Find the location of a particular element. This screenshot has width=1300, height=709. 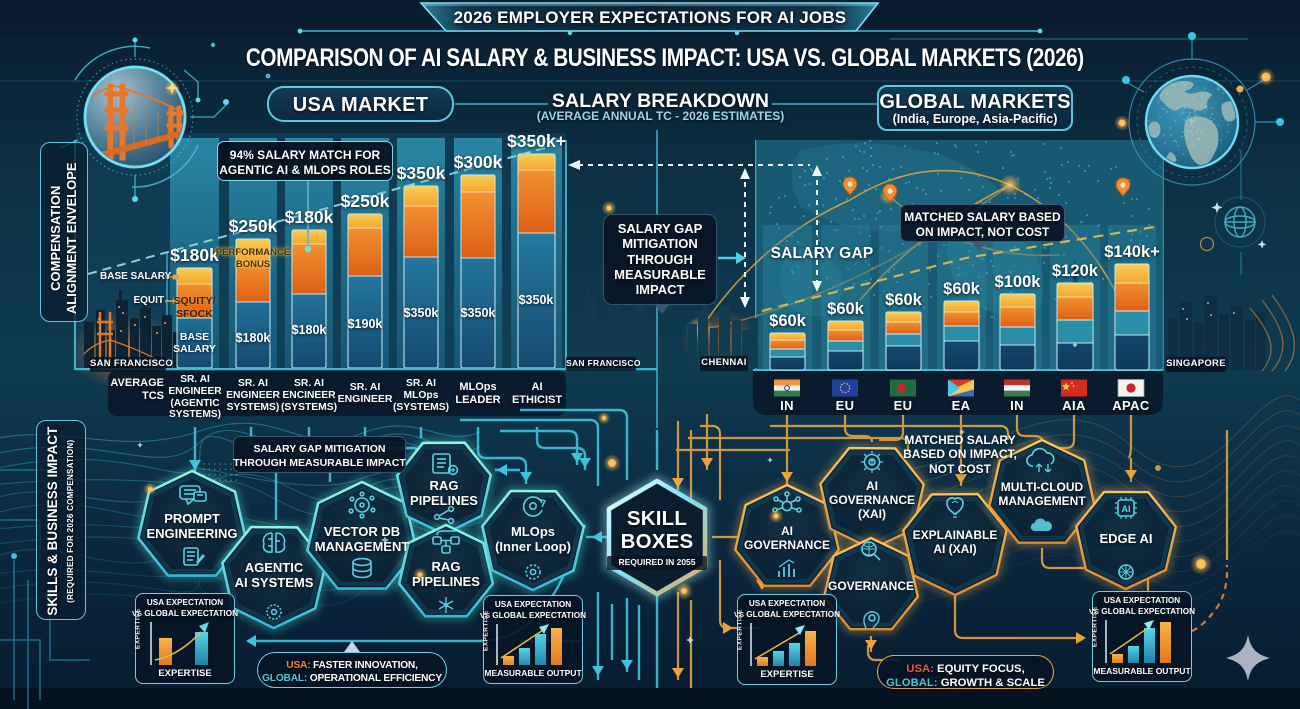

svg-text: AI is located at coordinates (1126, 509).